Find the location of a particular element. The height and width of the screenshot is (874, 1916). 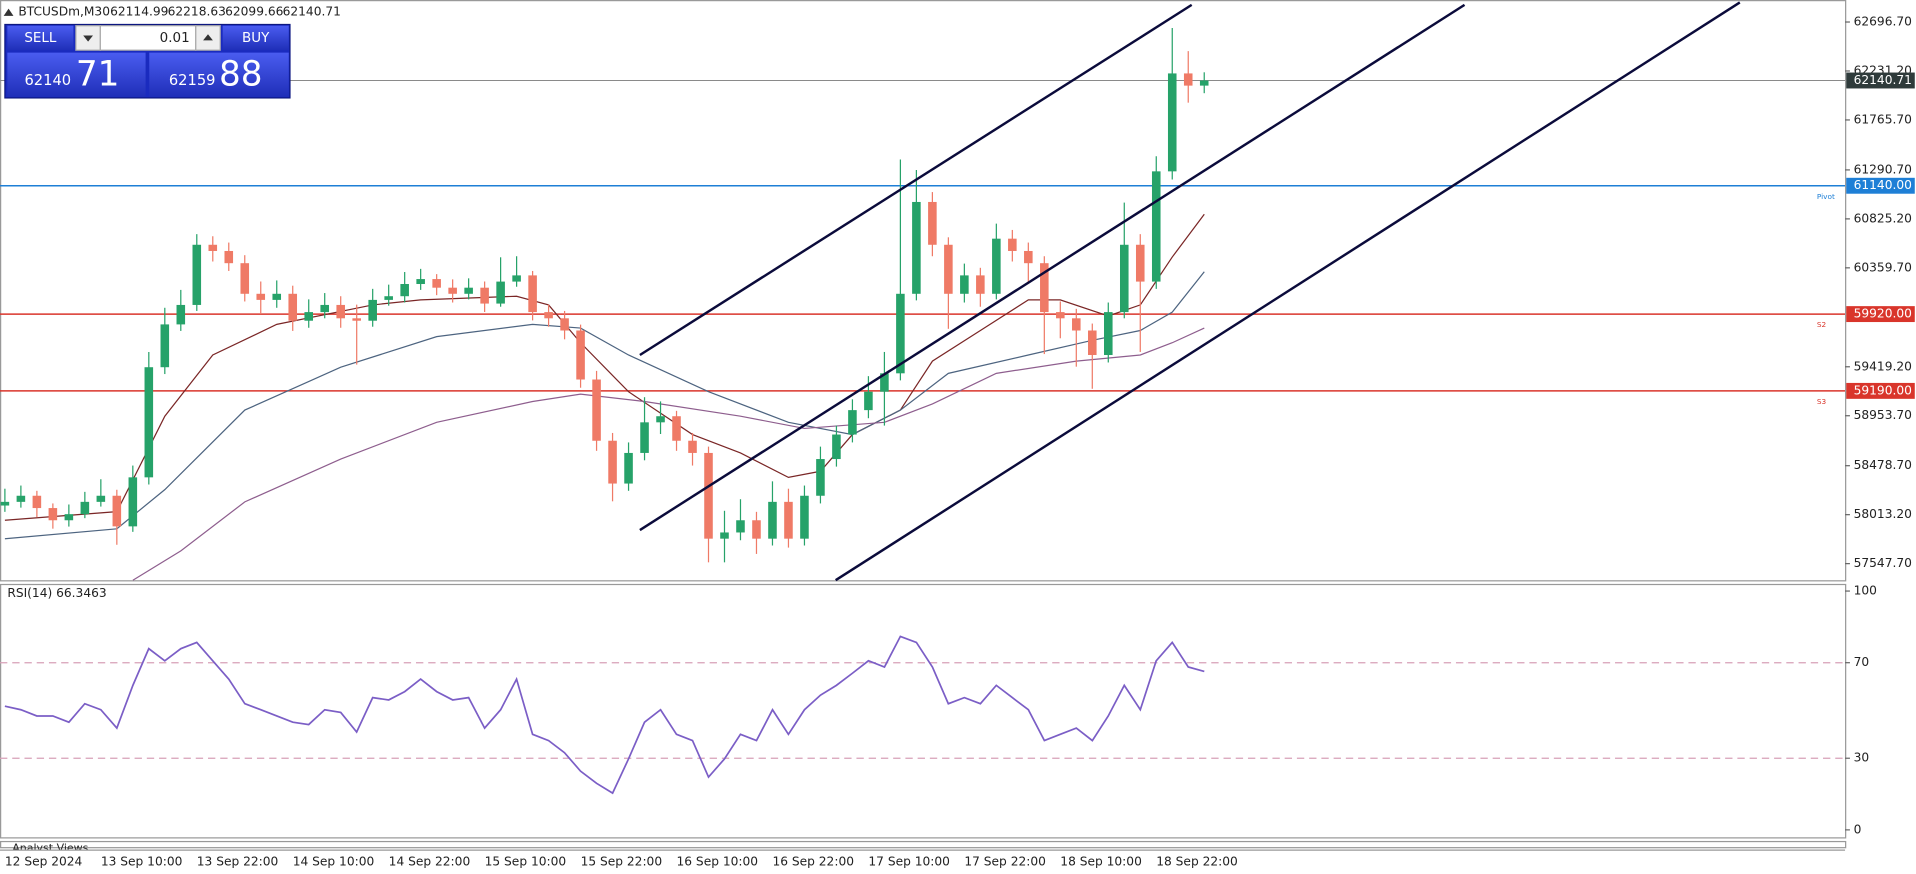

ask-main: 62159 is located at coordinates (192, 80).